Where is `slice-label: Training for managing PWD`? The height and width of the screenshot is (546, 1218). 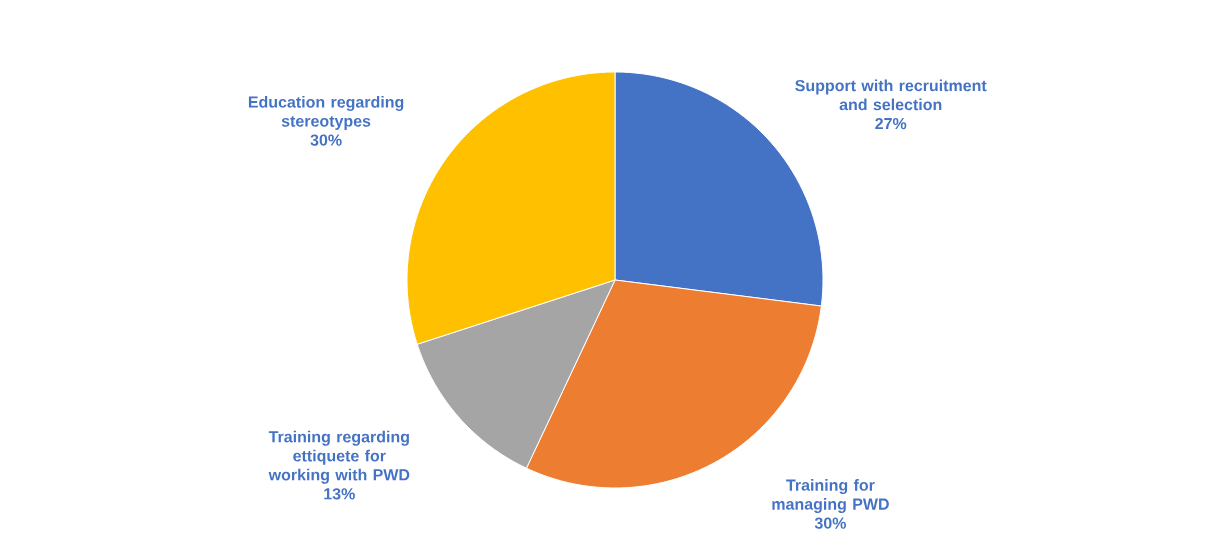
slice-label: Training for managing PWD is located at coordinates (830, 496).